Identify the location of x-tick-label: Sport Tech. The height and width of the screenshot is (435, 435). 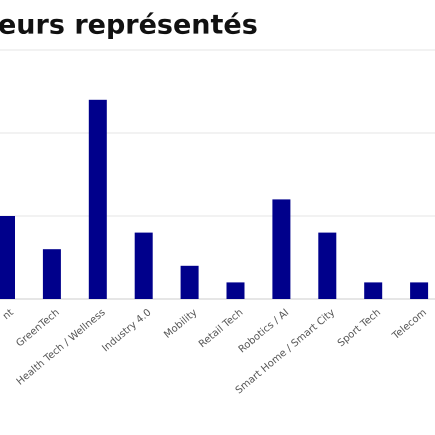
(359, 328).